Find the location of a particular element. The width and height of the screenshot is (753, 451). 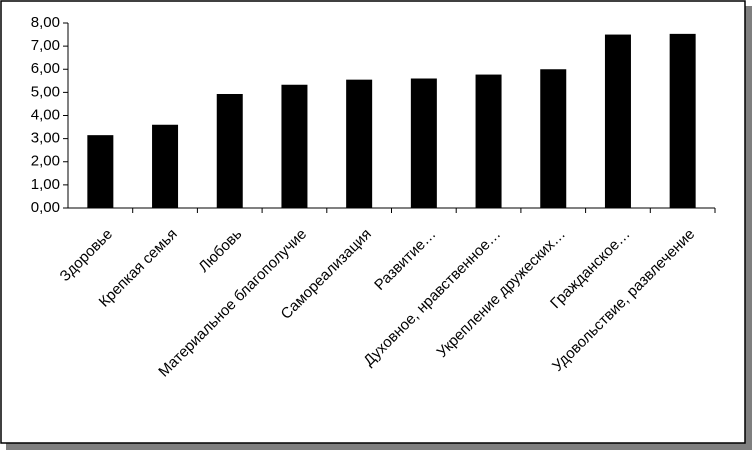

y-tick-label: 5,00 is located at coordinates (45, 91).